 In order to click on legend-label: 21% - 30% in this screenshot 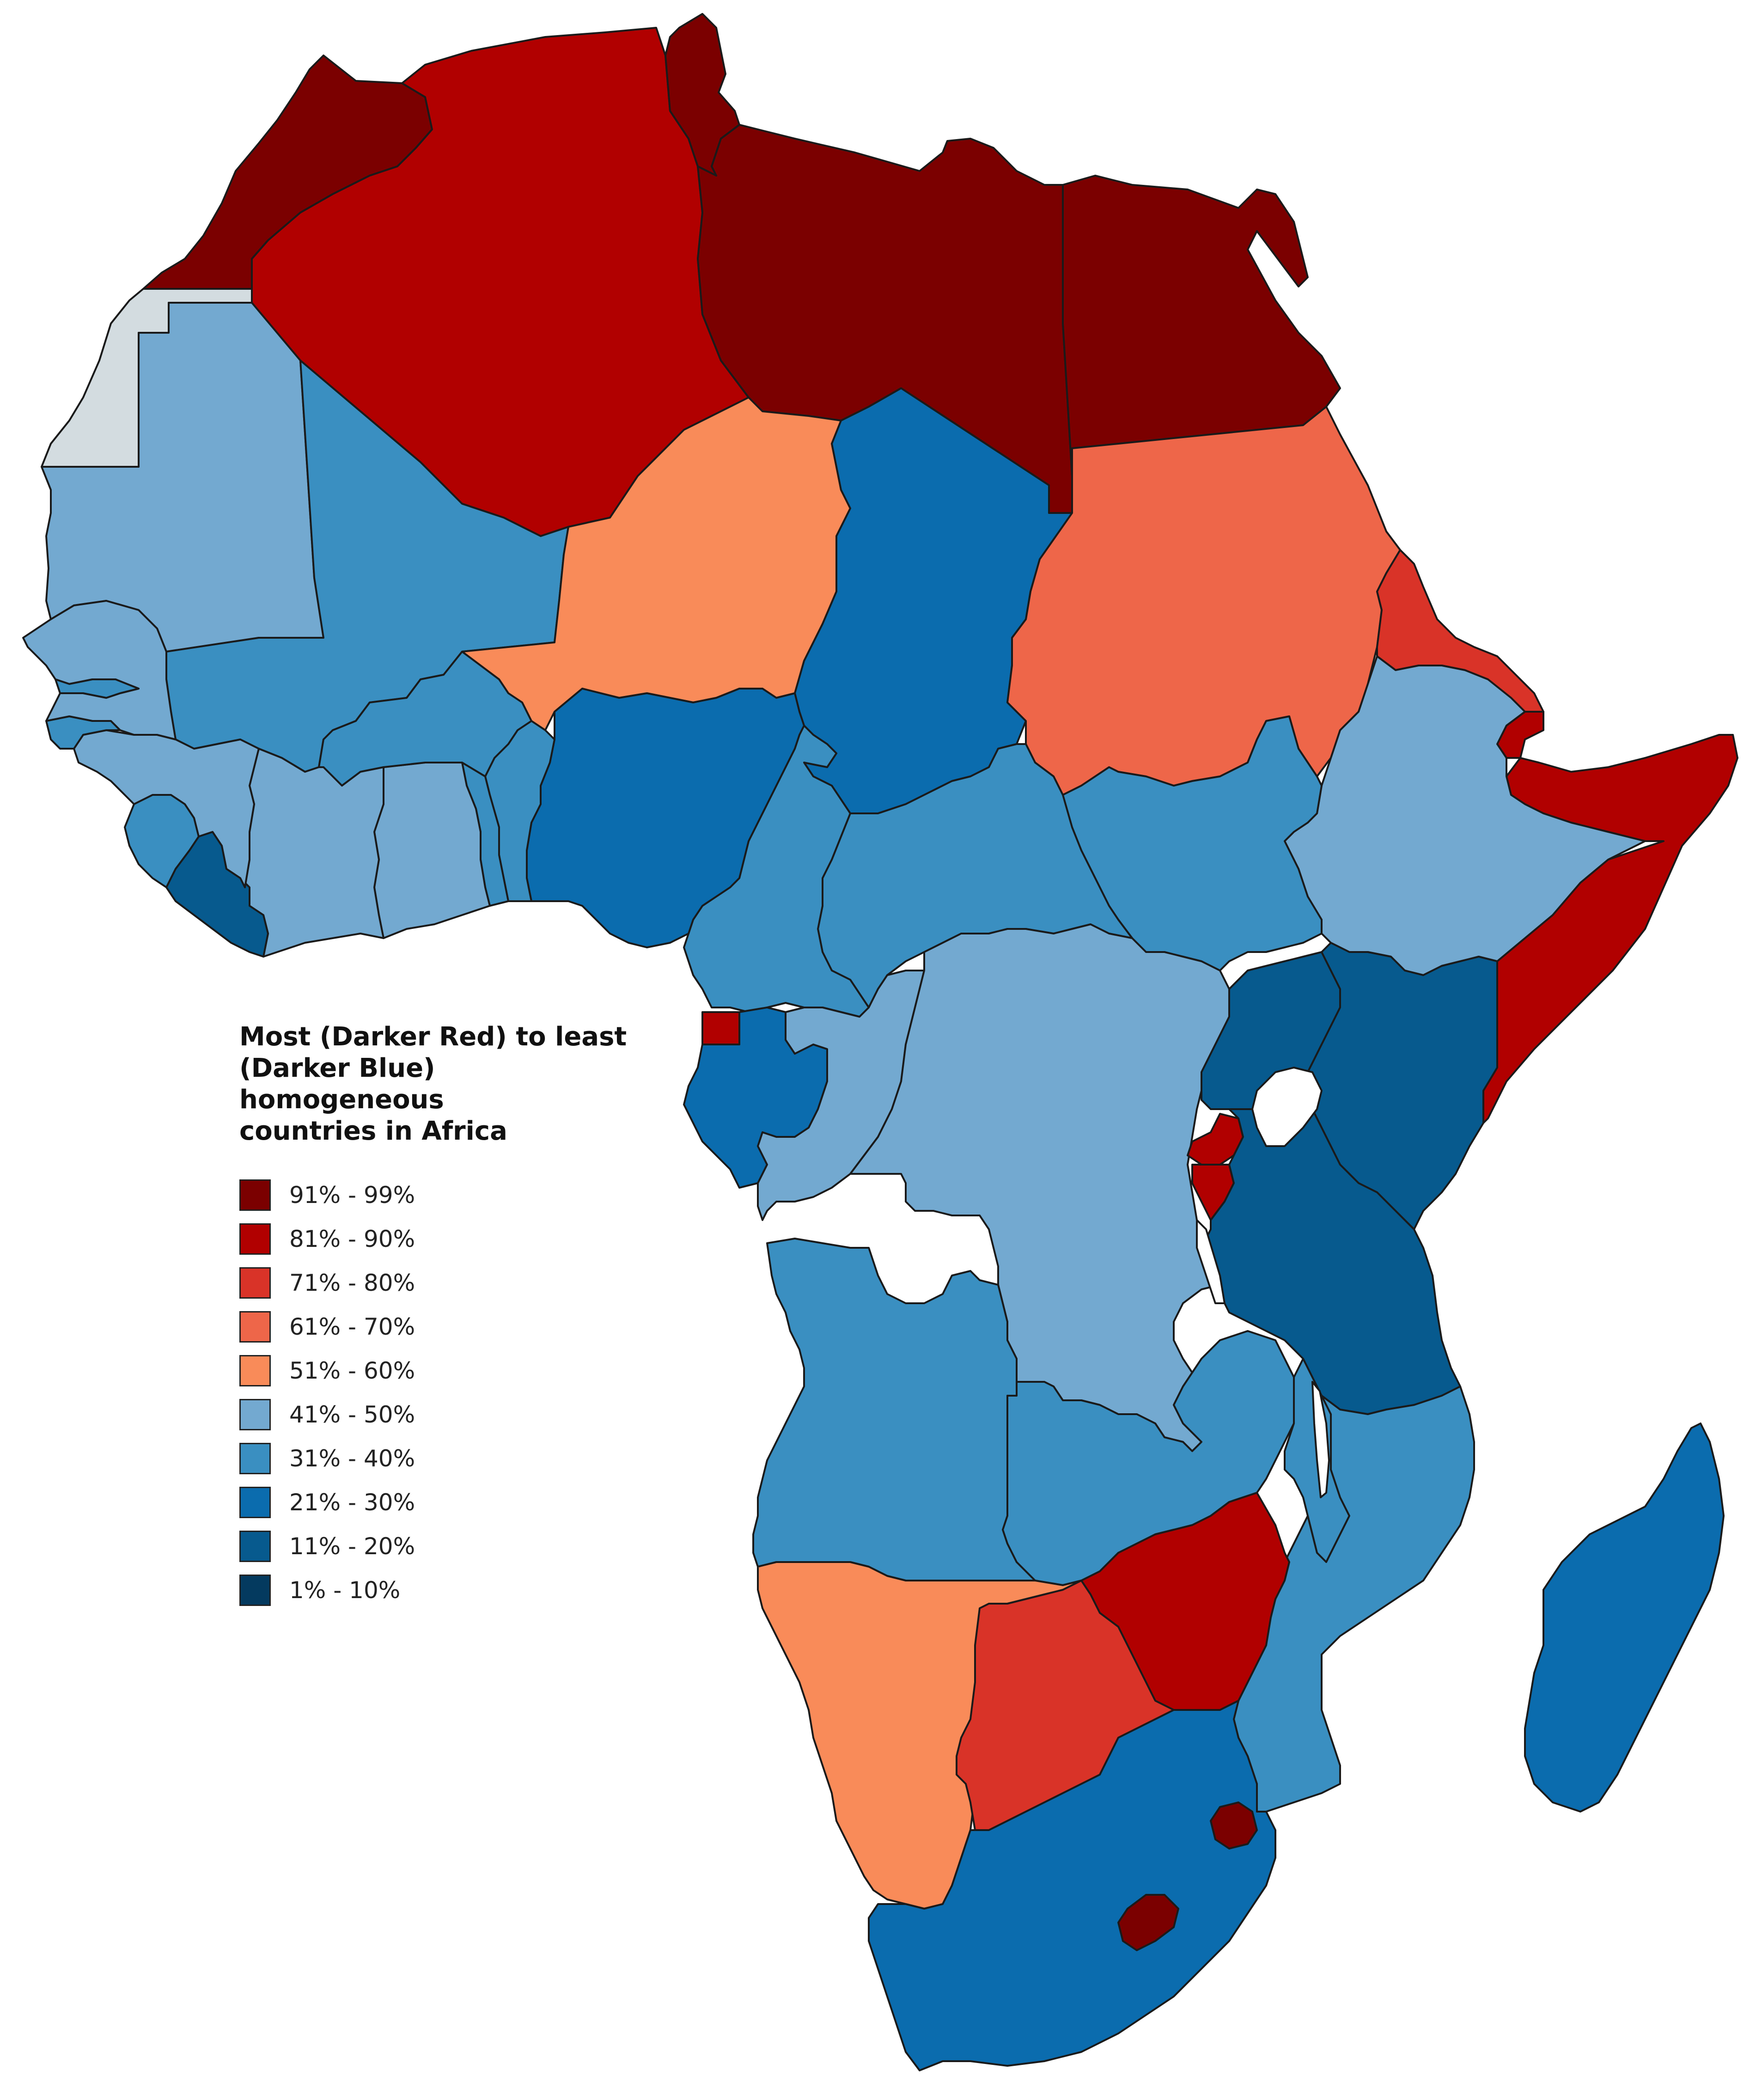, I will do `click(352, 1502)`.